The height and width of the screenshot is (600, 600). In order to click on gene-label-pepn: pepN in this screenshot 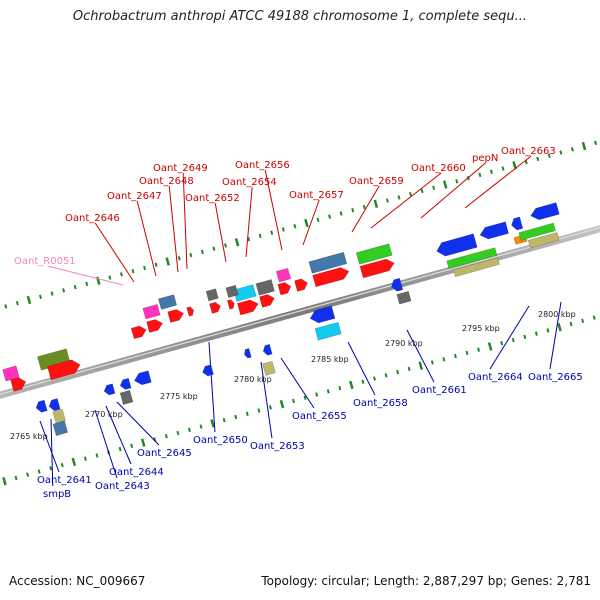, I will do `click(485, 158)`.